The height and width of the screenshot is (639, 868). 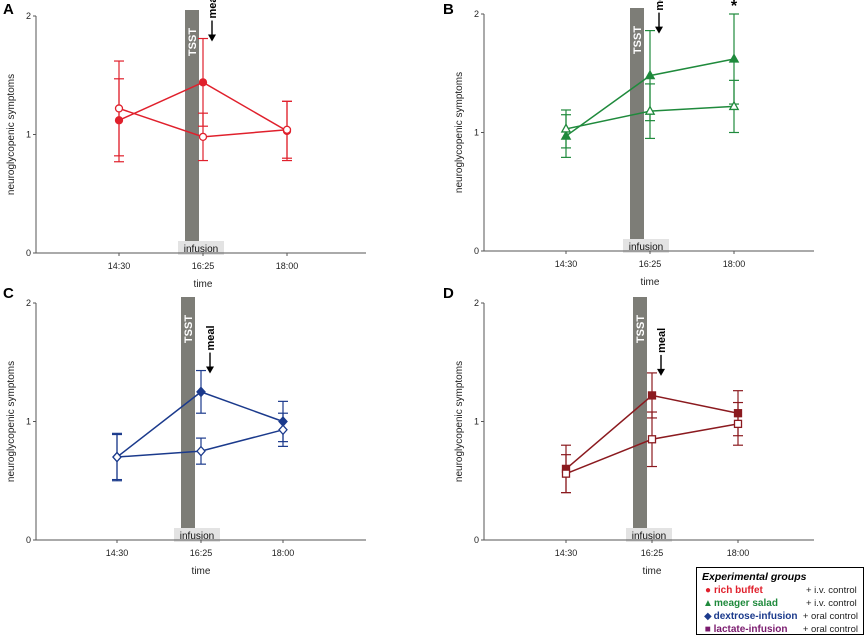 I want to click on panel-label: A, so click(x=8, y=9).